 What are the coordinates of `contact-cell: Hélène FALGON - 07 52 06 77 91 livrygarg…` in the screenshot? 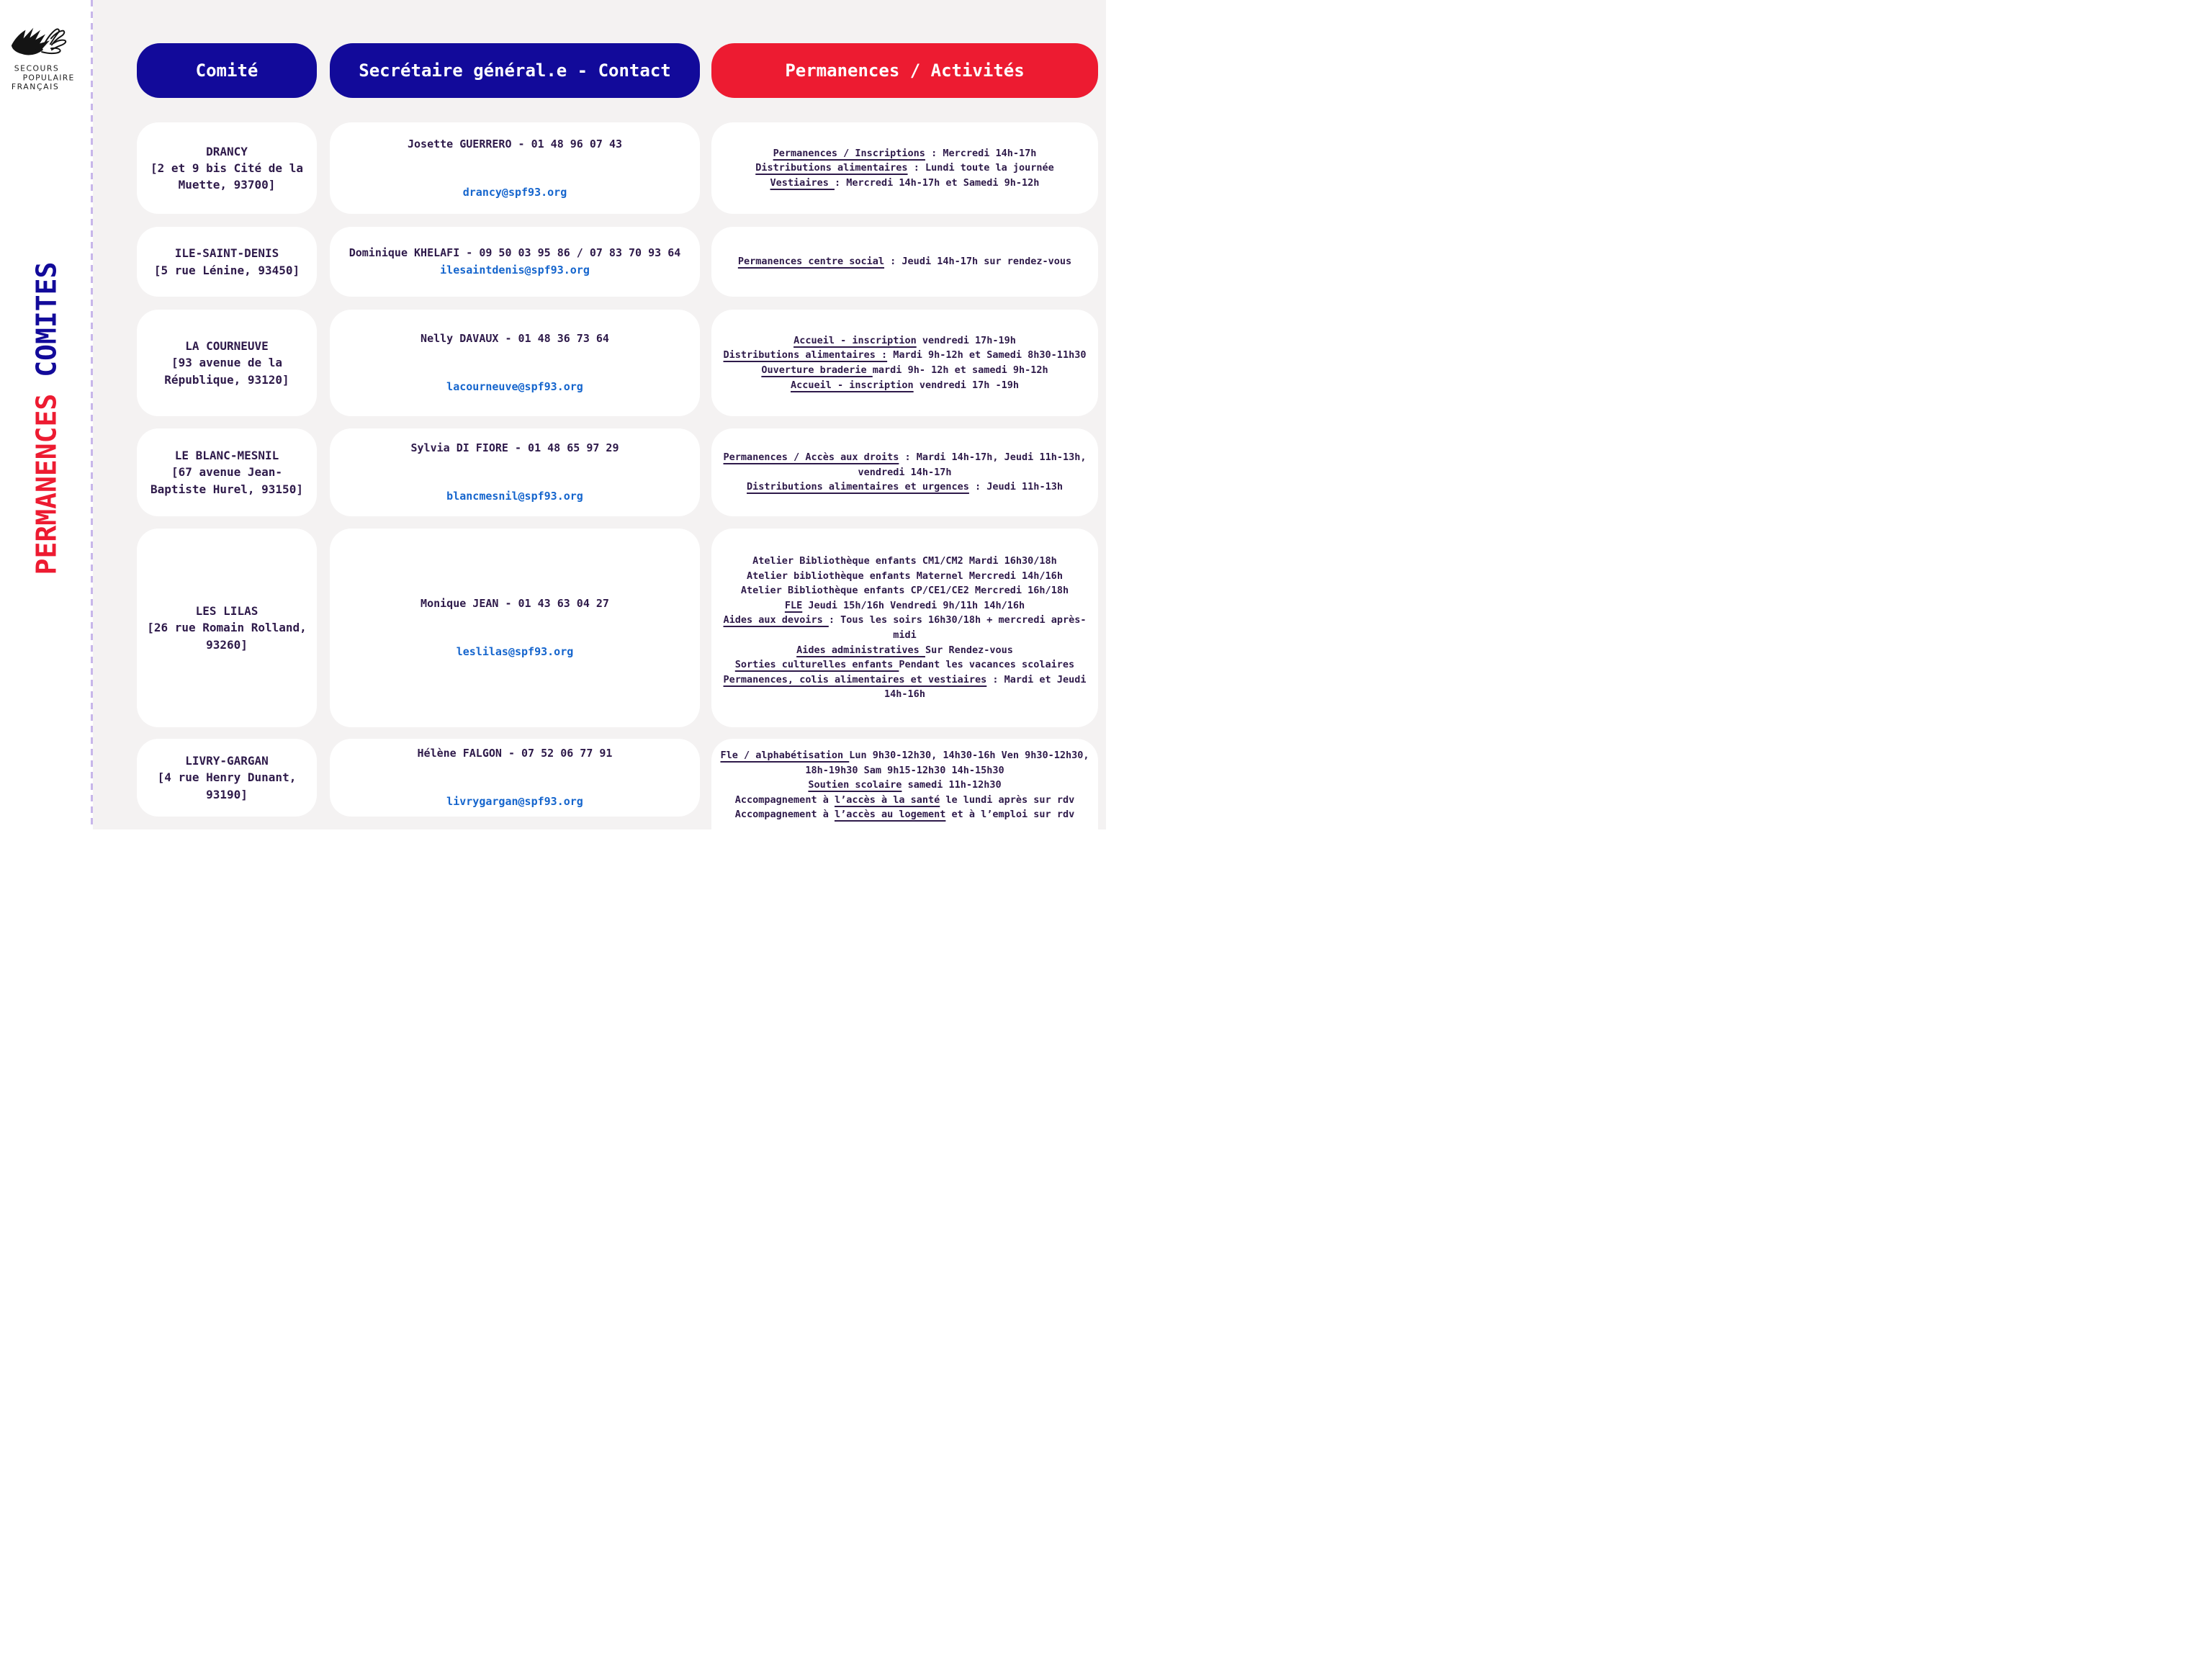 It's located at (515, 778).